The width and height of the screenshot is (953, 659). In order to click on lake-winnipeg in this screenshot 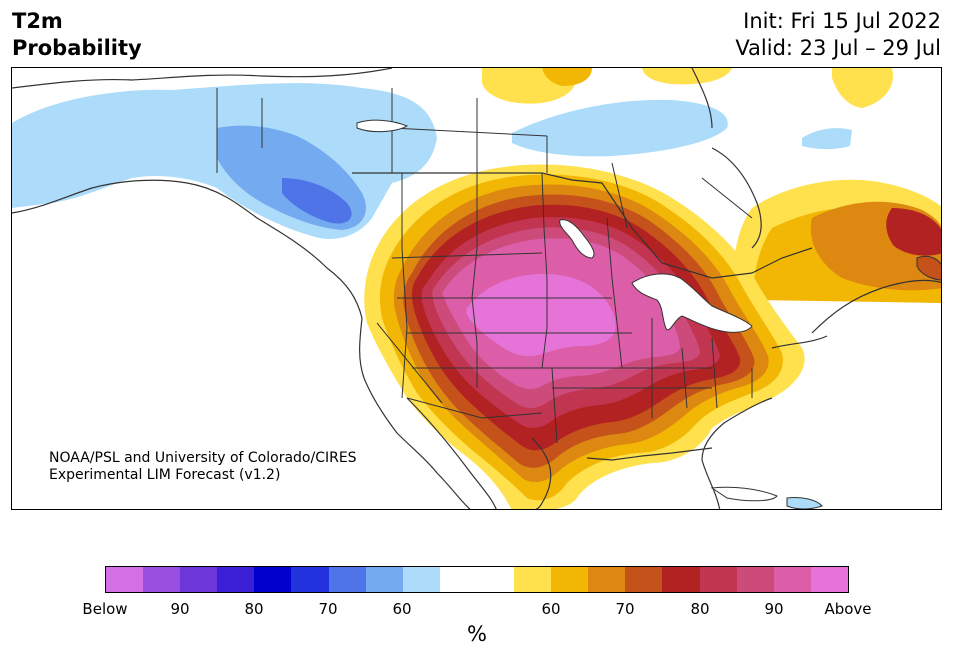, I will do `click(577, 239)`.